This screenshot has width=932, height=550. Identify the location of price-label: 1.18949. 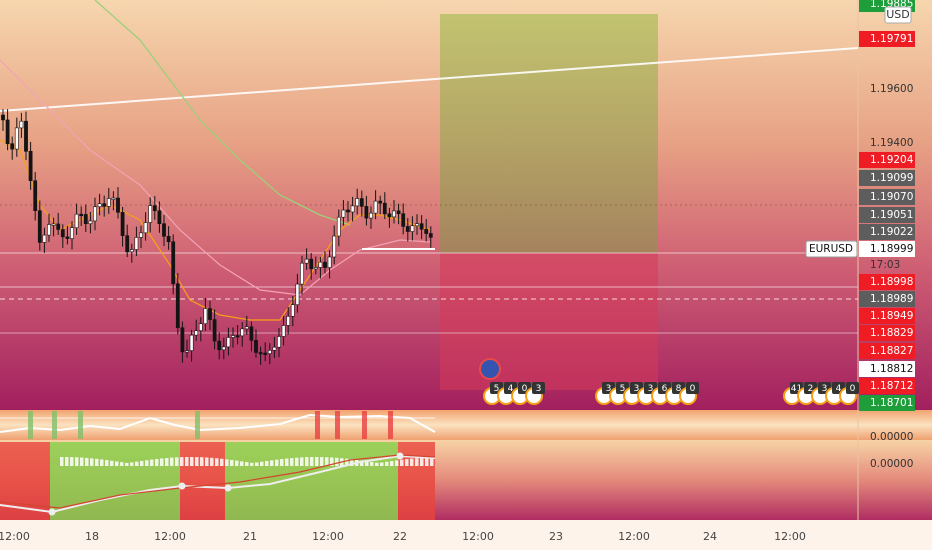
(891, 316).